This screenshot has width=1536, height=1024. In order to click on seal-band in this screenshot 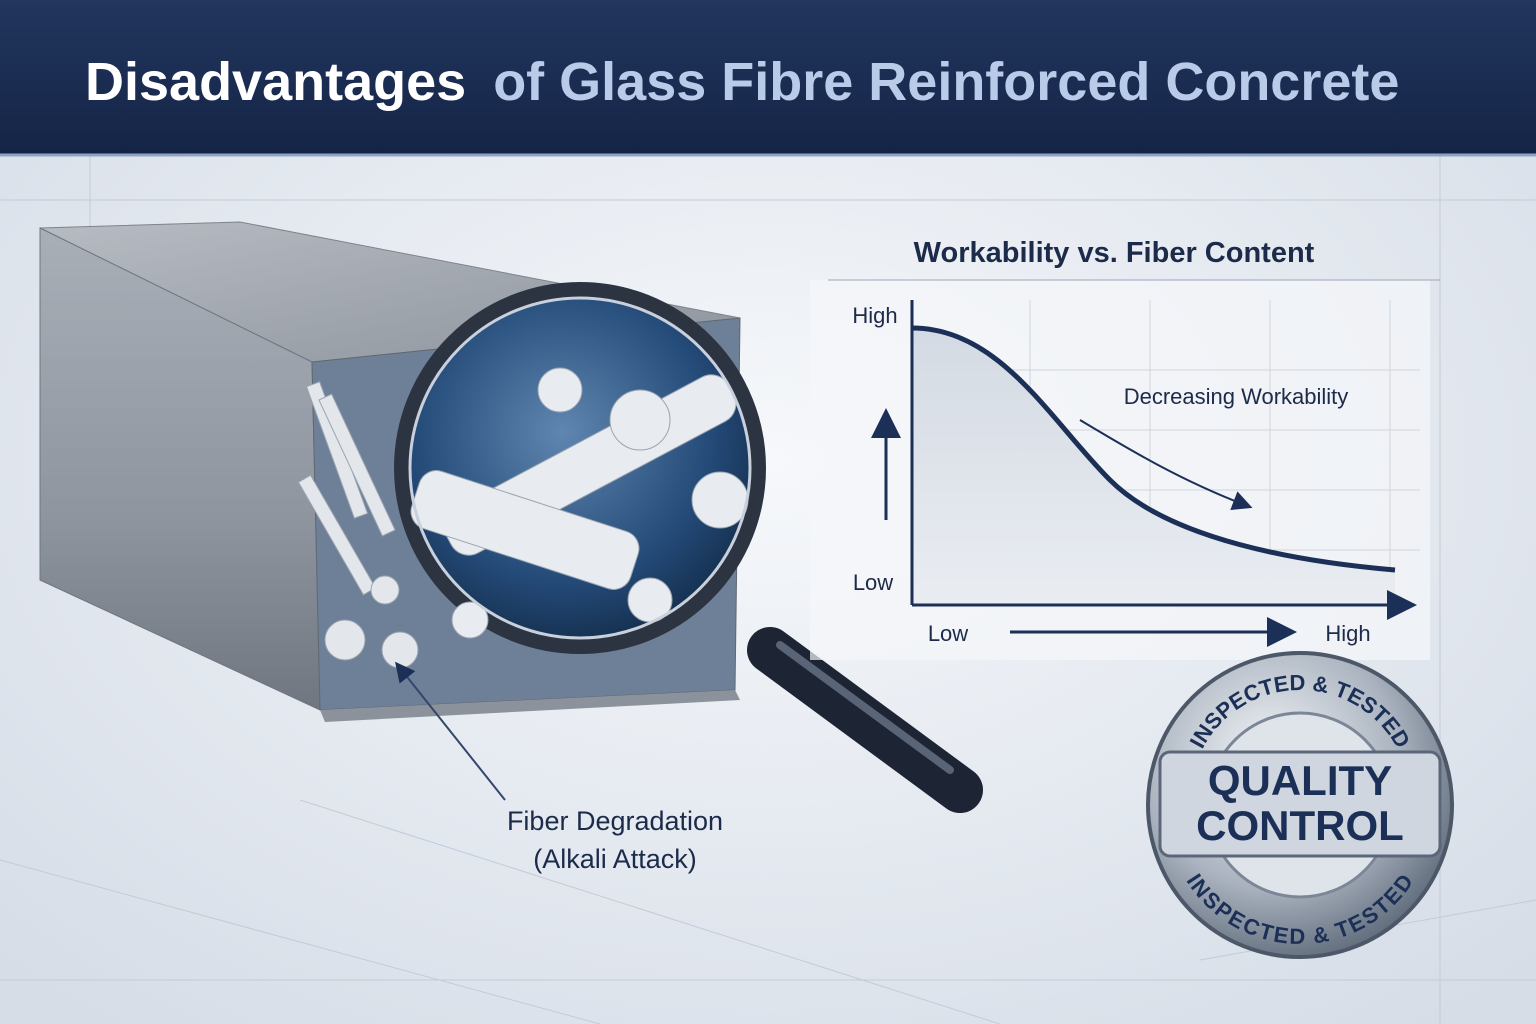, I will do `click(1300, 804)`.